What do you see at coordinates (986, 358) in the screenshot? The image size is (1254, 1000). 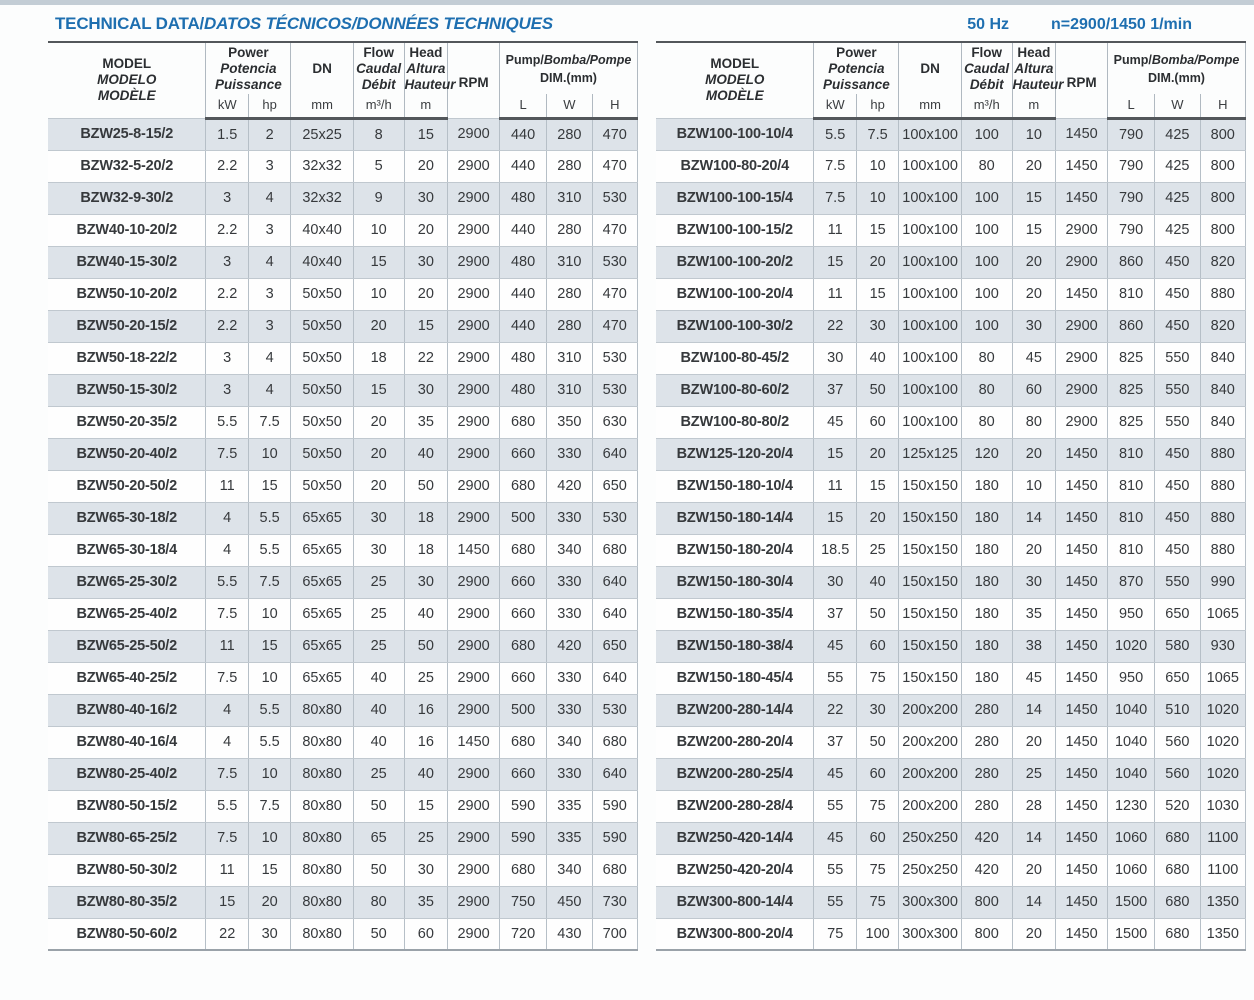 I see `value-cell: 80` at bounding box center [986, 358].